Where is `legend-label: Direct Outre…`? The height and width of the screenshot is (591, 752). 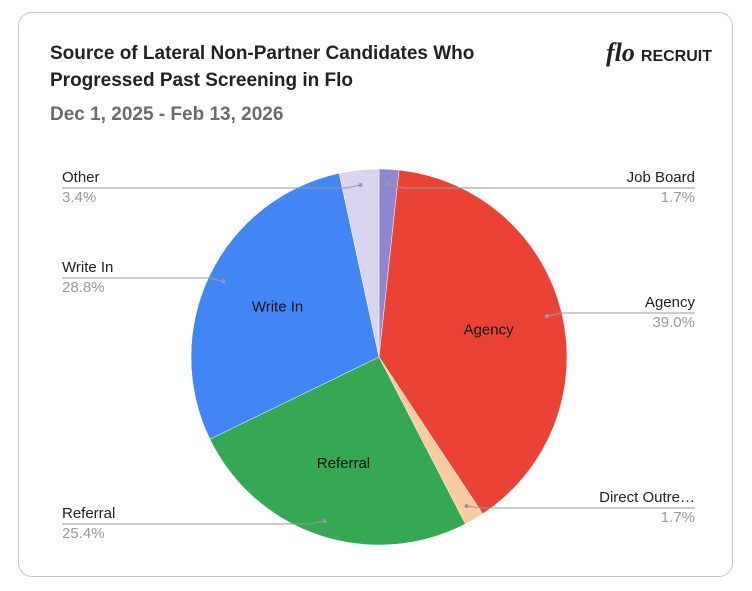 legend-label: Direct Outre… is located at coordinates (647, 497).